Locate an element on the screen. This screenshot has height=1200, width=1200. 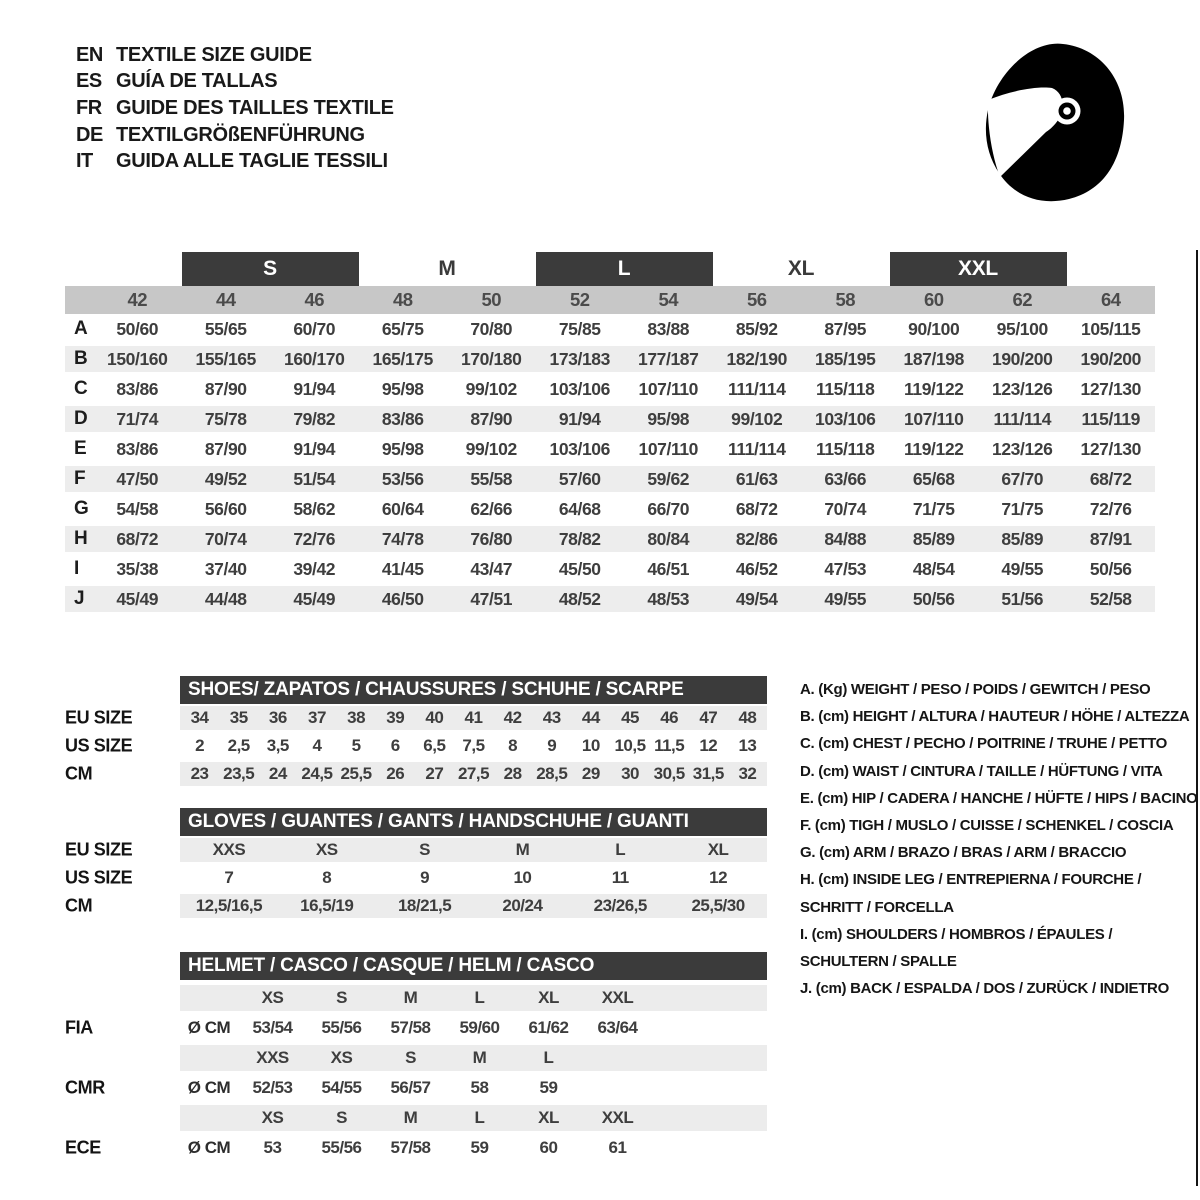
size-value-cell: 79/82 is located at coordinates (314, 418).